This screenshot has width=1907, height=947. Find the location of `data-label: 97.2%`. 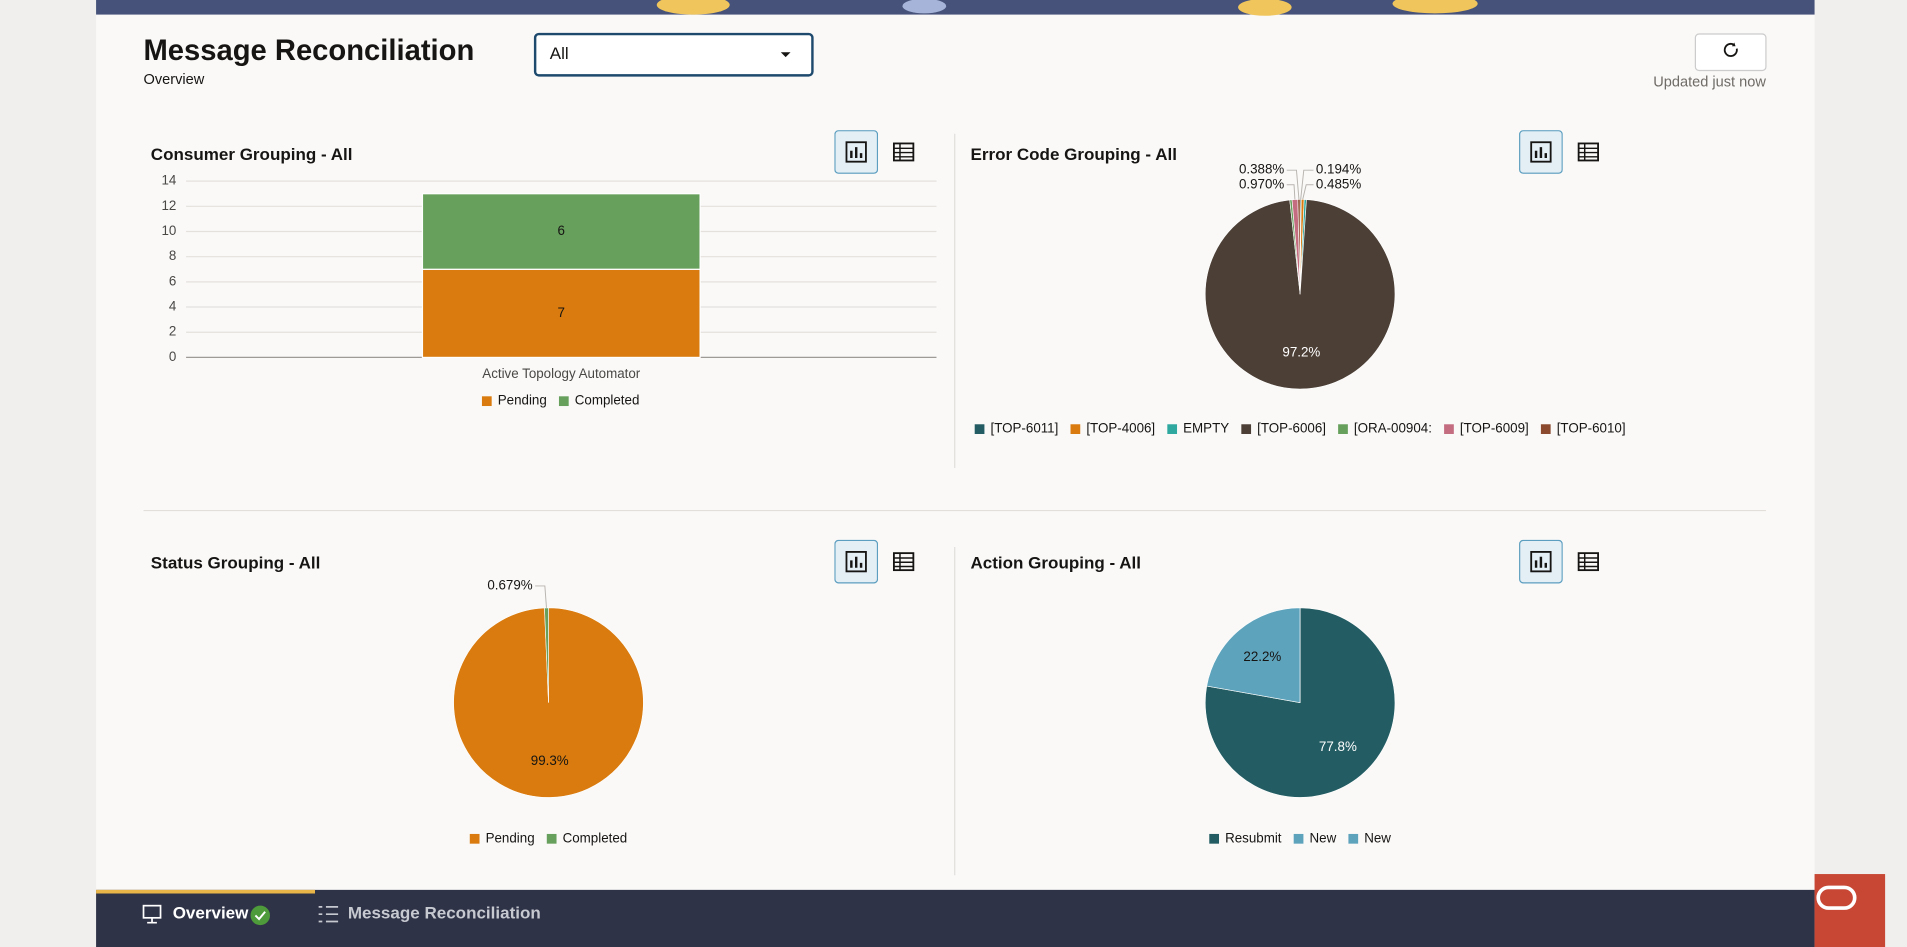

data-label: 97.2% is located at coordinates (1301, 351).